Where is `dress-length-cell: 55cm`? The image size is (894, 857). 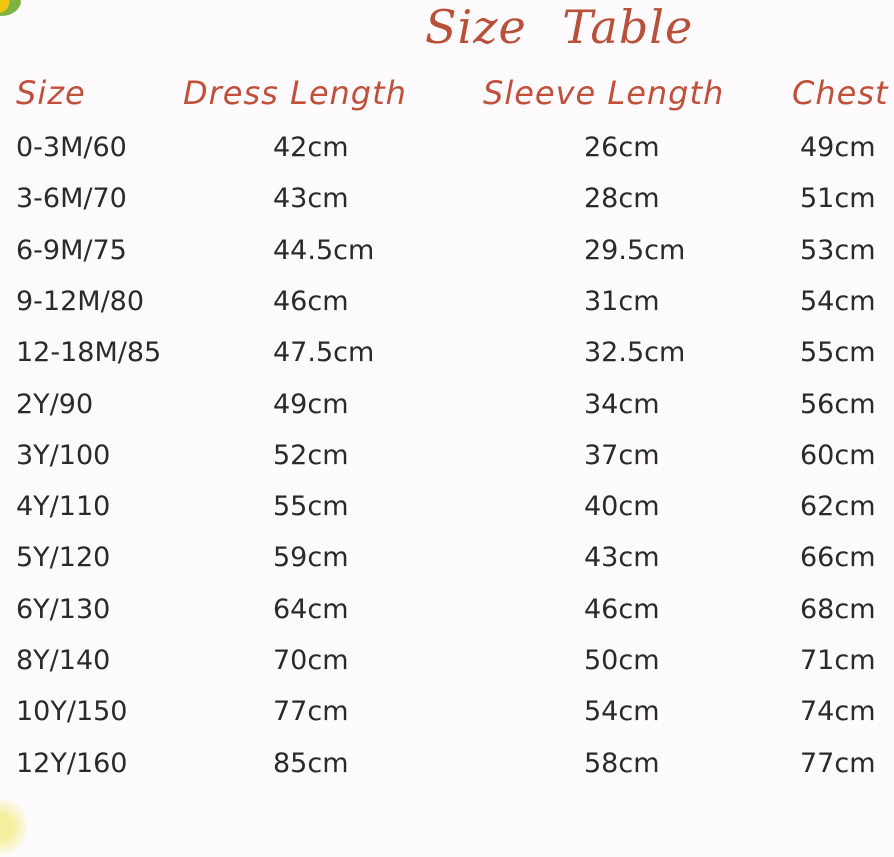
dress-length-cell: 55cm is located at coordinates (311, 507).